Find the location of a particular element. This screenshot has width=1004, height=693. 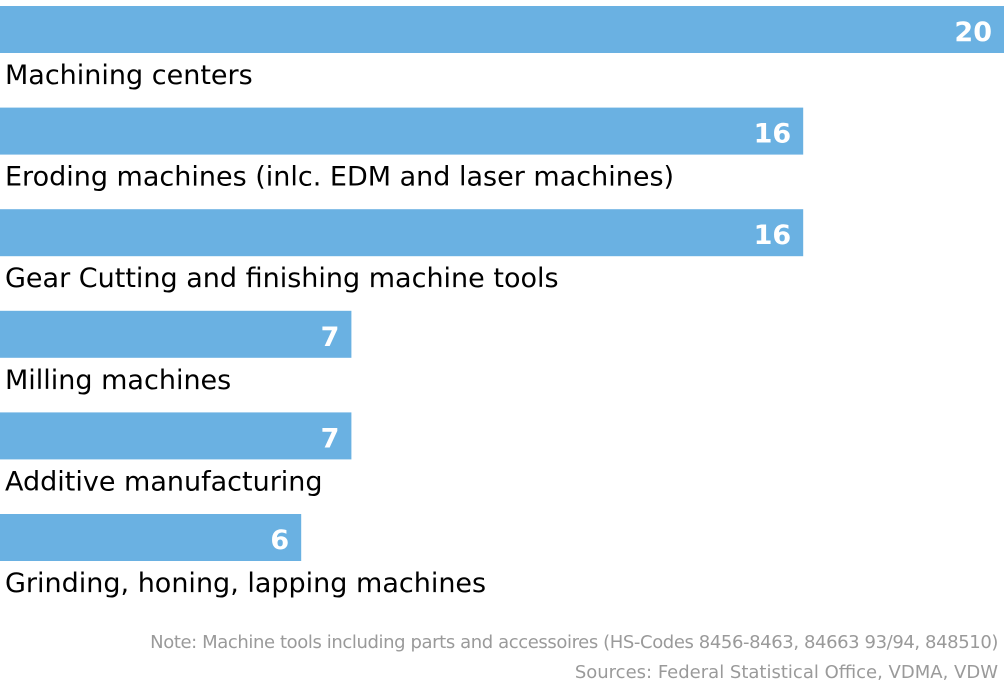

value-label-machining-centers: 20 is located at coordinates (973, 32).